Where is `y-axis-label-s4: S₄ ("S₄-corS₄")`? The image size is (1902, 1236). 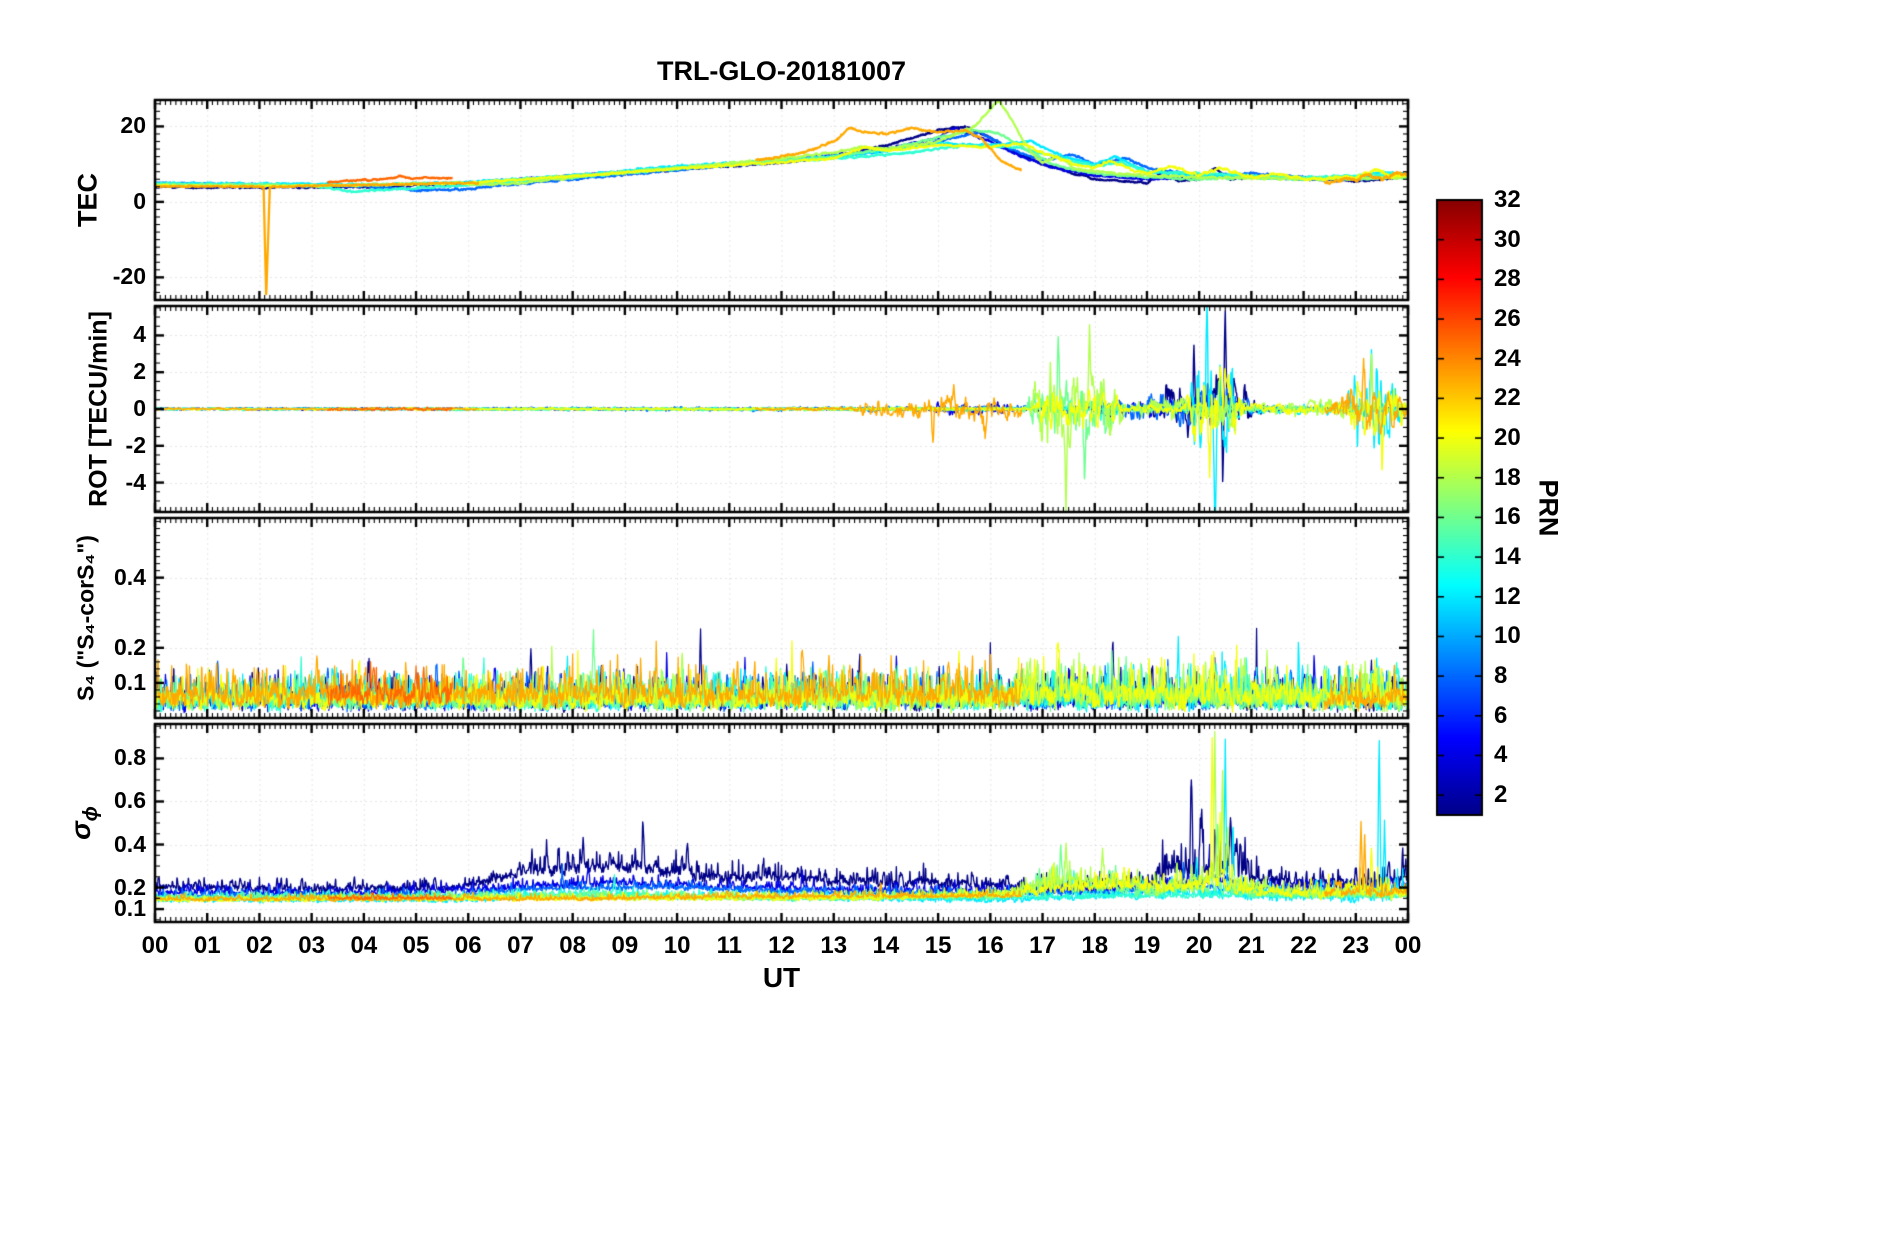
y-axis-label-s4: S₄ ("S₄-corS₄") is located at coordinates (85, 618).